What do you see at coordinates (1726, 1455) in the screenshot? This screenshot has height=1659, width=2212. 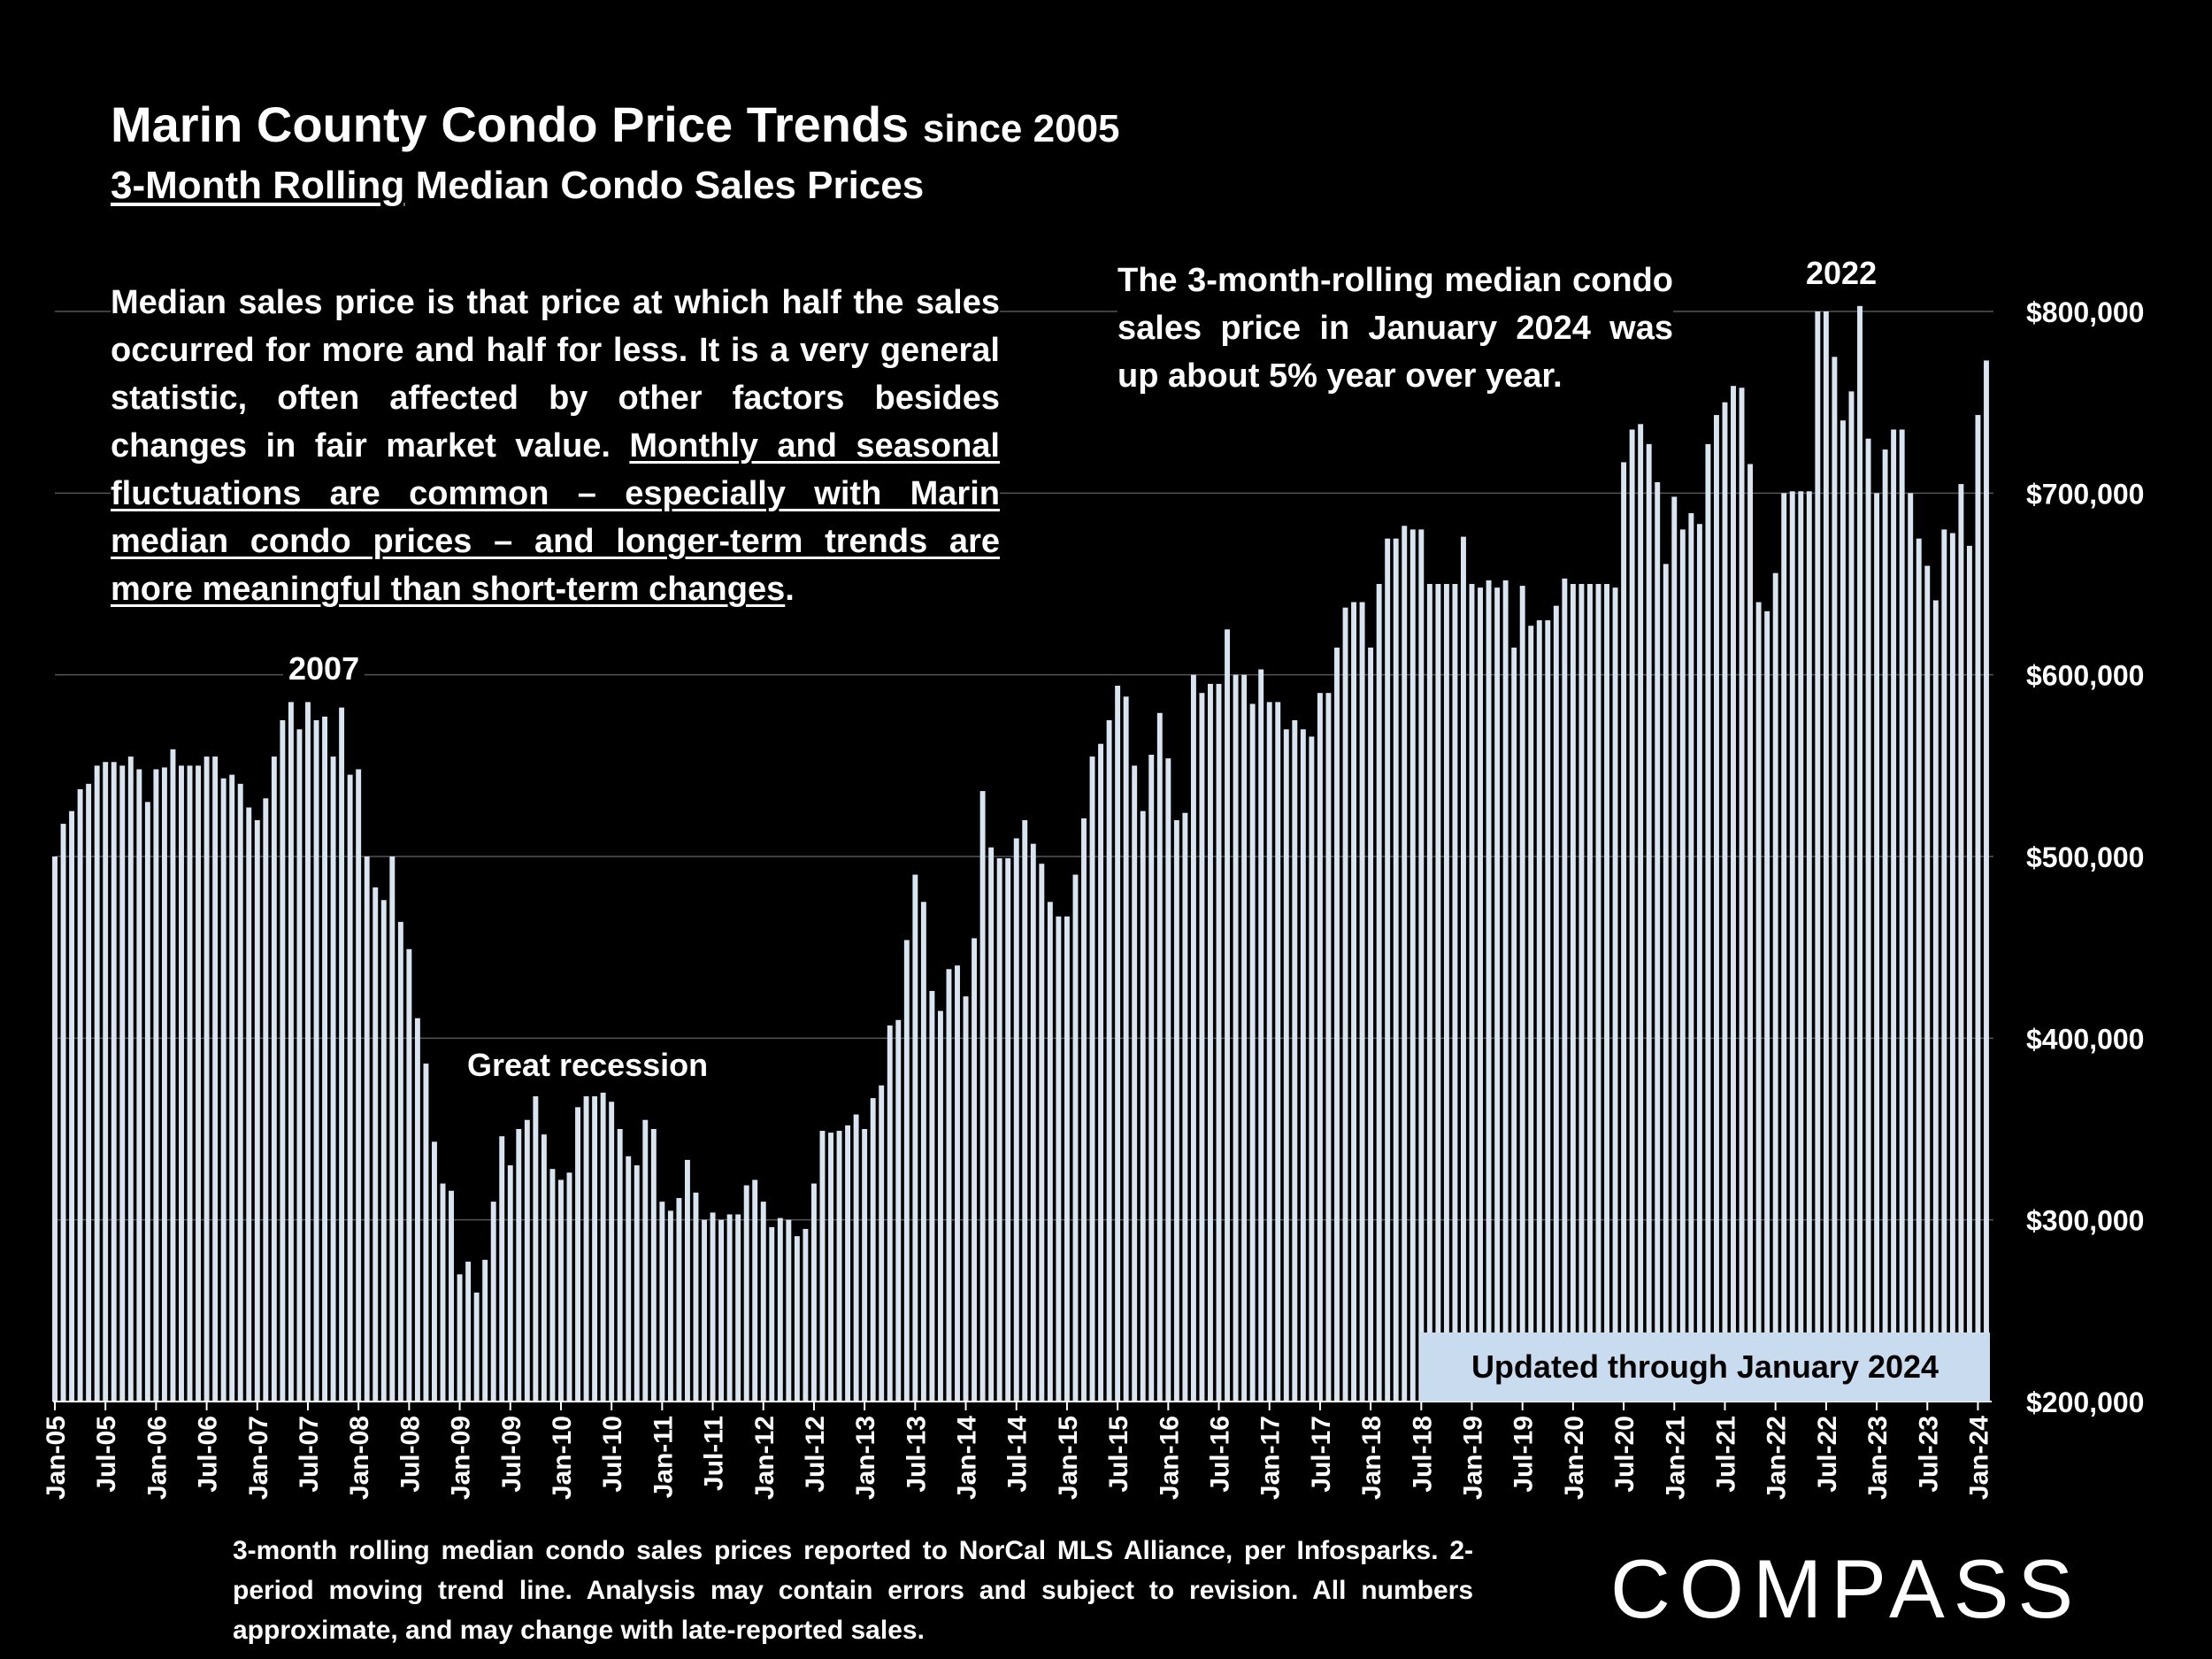 I see `x-tick-label-33: Jul-21` at bounding box center [1726, 1455].